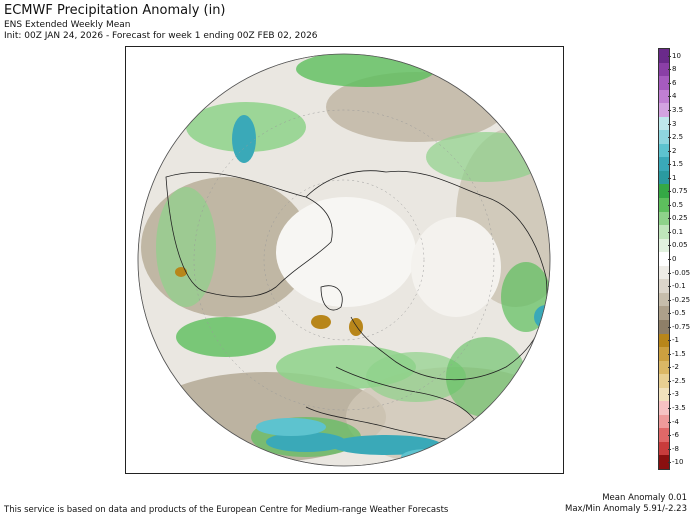 The height and width of the screenshot is (518, 691). Describe the element at coordinates (674, 177) in the screenshot. I see `colorbar-tick-label: 1` at that location.